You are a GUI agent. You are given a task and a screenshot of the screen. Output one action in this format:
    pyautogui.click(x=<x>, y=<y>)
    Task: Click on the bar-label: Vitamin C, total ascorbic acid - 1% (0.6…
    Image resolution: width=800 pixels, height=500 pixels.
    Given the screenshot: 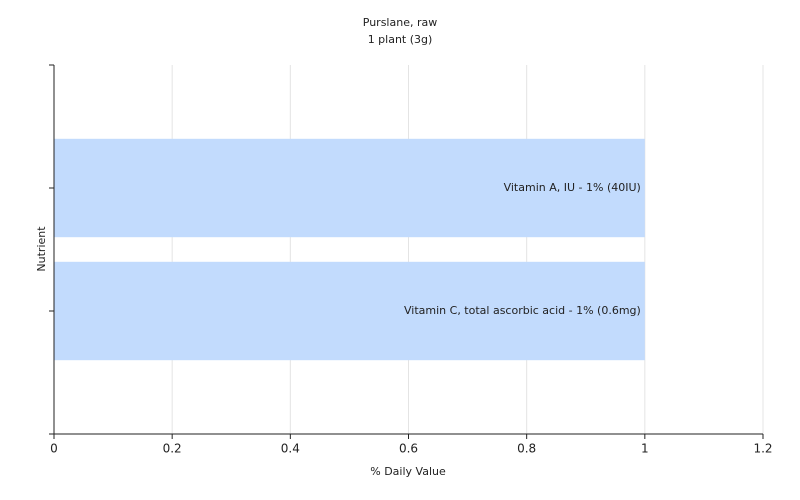 What is the action you would take?
    pyautogui.click(x=522, y=310)
    